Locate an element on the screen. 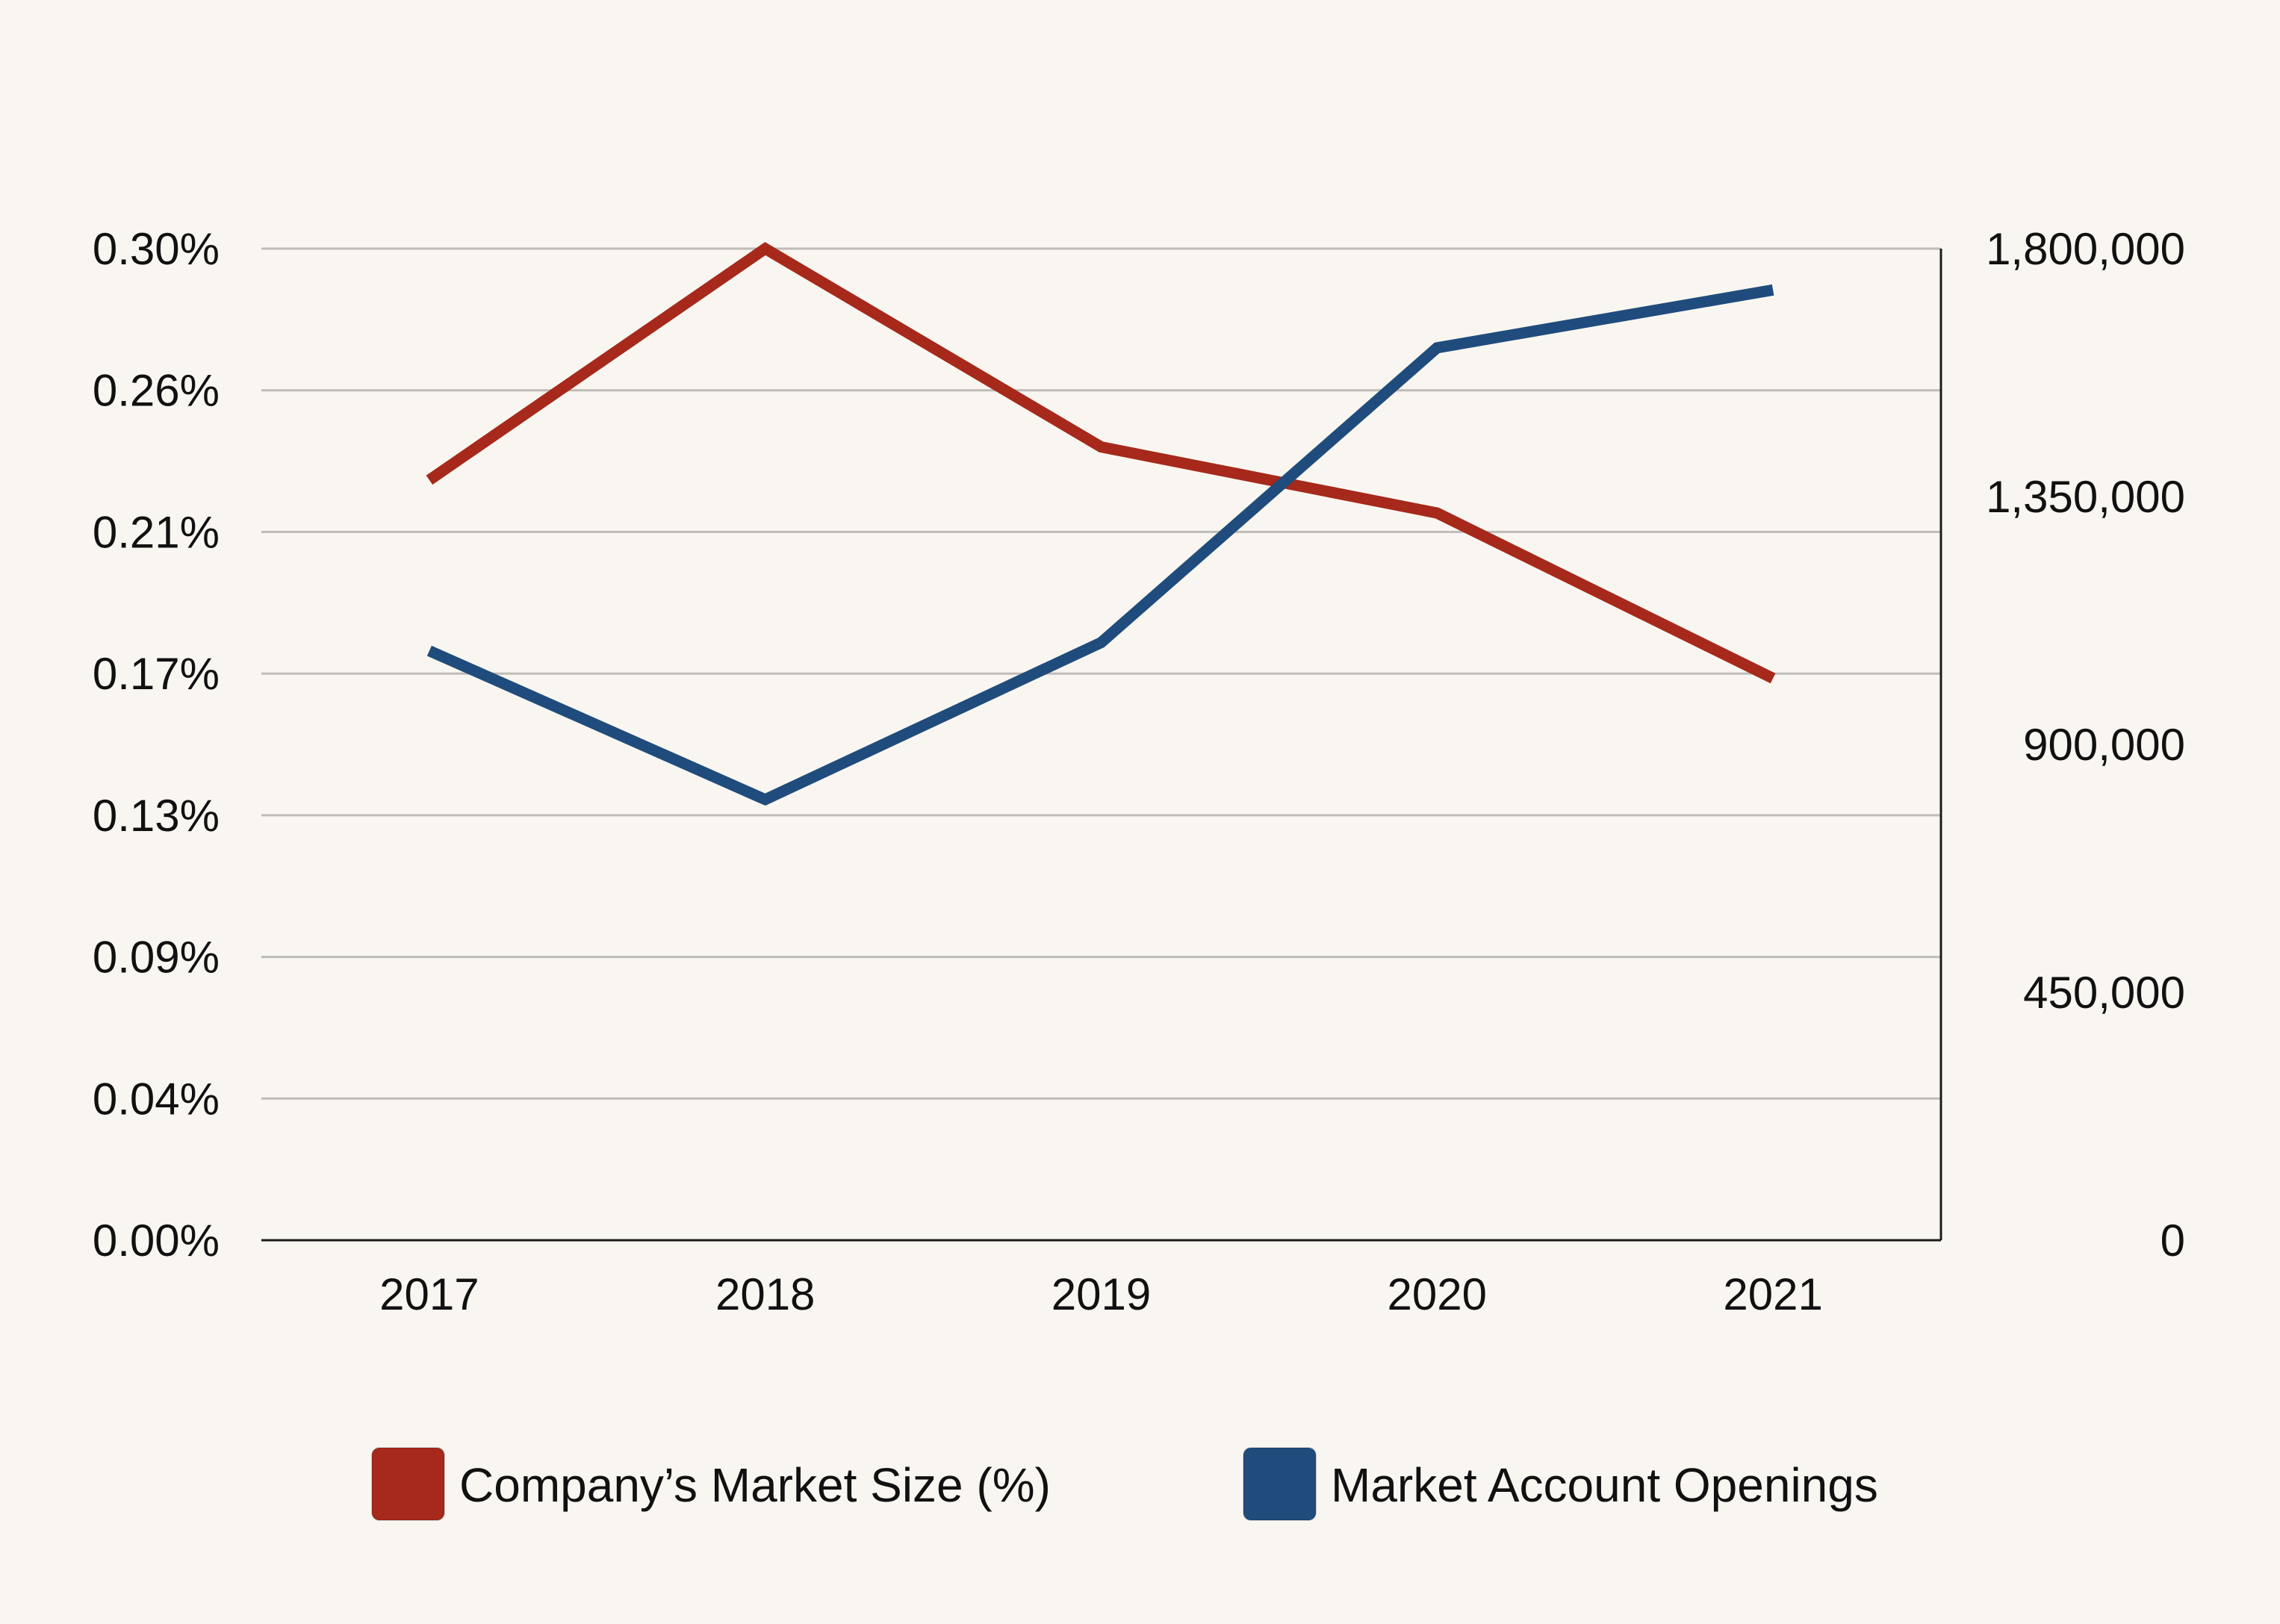 Image resolution: width=2280 pixels, height=1624 pixels. legend-label-market-size: Company’s Market Size (%) is located at coordinates (755, 1485).